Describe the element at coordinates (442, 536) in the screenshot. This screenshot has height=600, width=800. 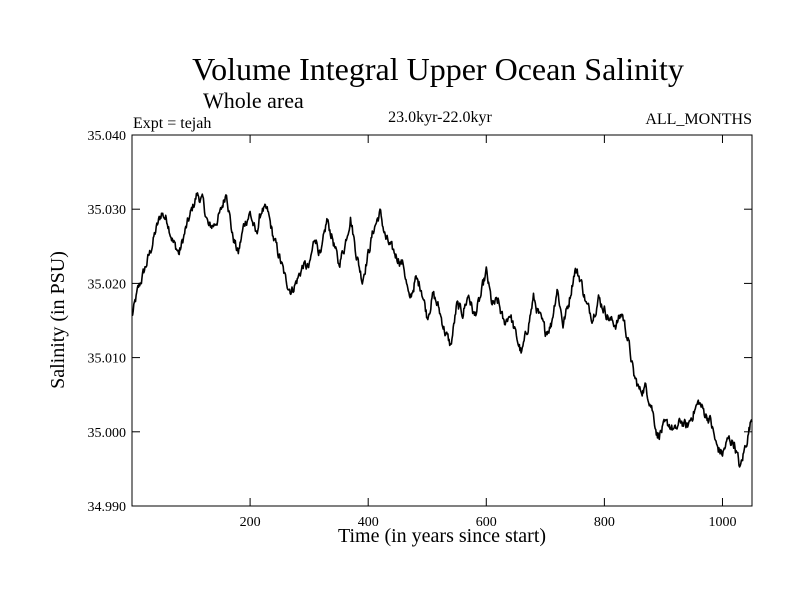
I see `x-axis-label: Time (in years since start)` at that location.